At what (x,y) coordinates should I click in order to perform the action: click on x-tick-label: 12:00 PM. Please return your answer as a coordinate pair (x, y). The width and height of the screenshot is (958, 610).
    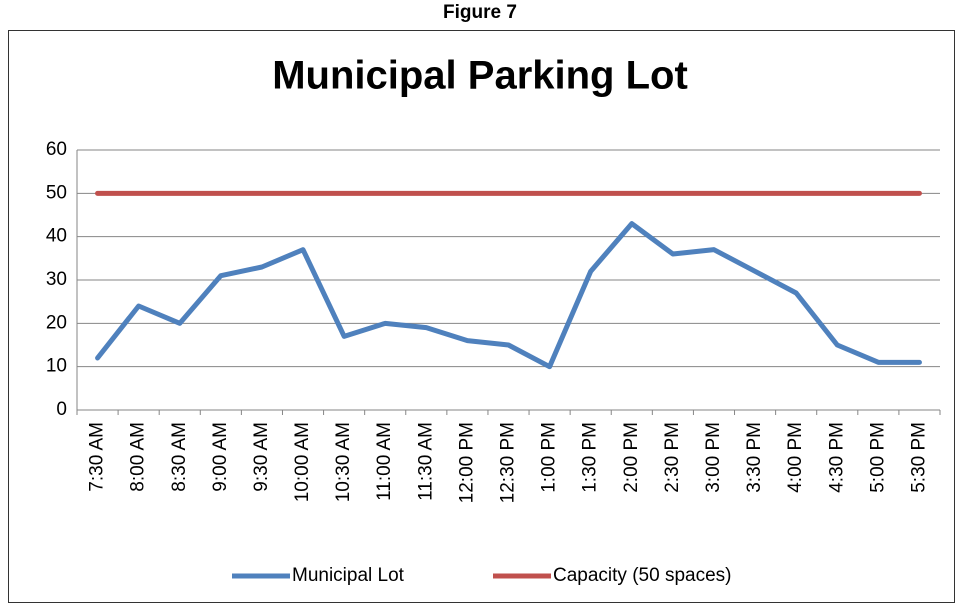
    Looking at the image, I should click on (466, 462).